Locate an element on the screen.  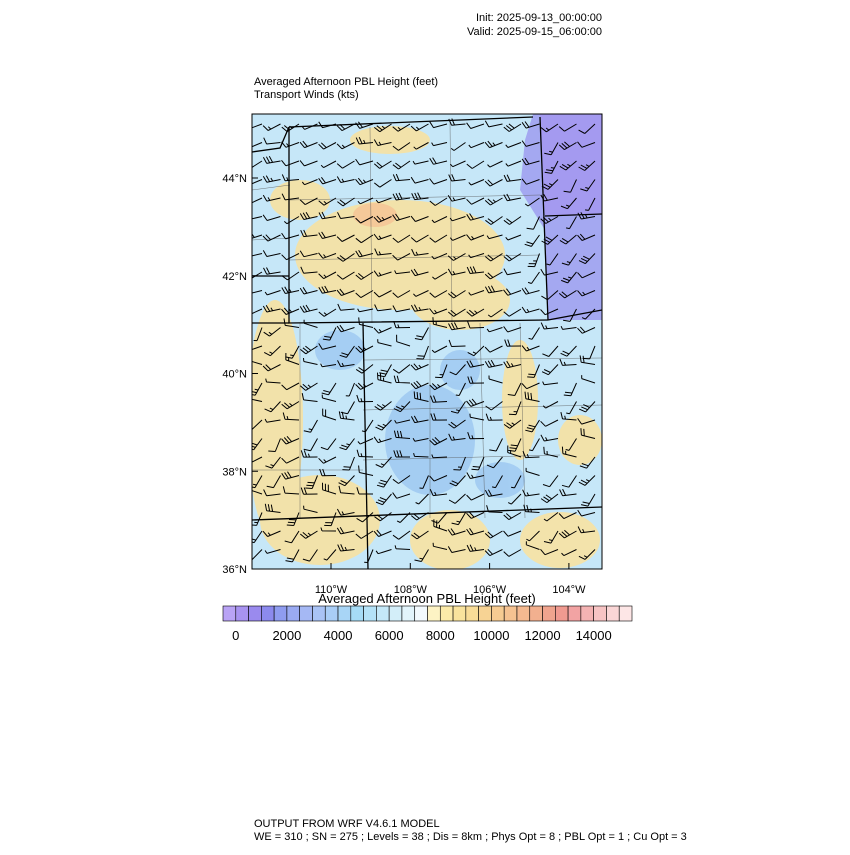
colorbar-title: Averaged Afternoon PBL Height (feet) is located at coordinates (427, 598).